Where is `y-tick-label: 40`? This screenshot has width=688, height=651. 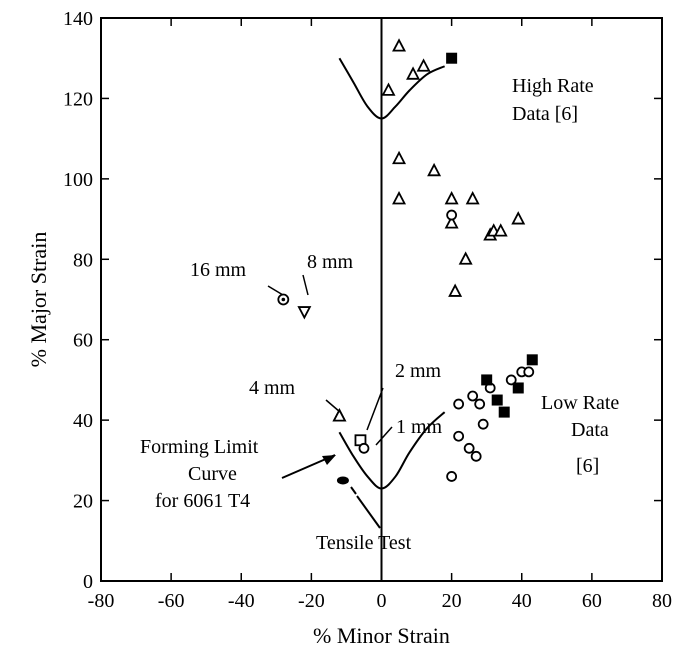 y-tick-label: 40 is located at coordinates (83, 421).